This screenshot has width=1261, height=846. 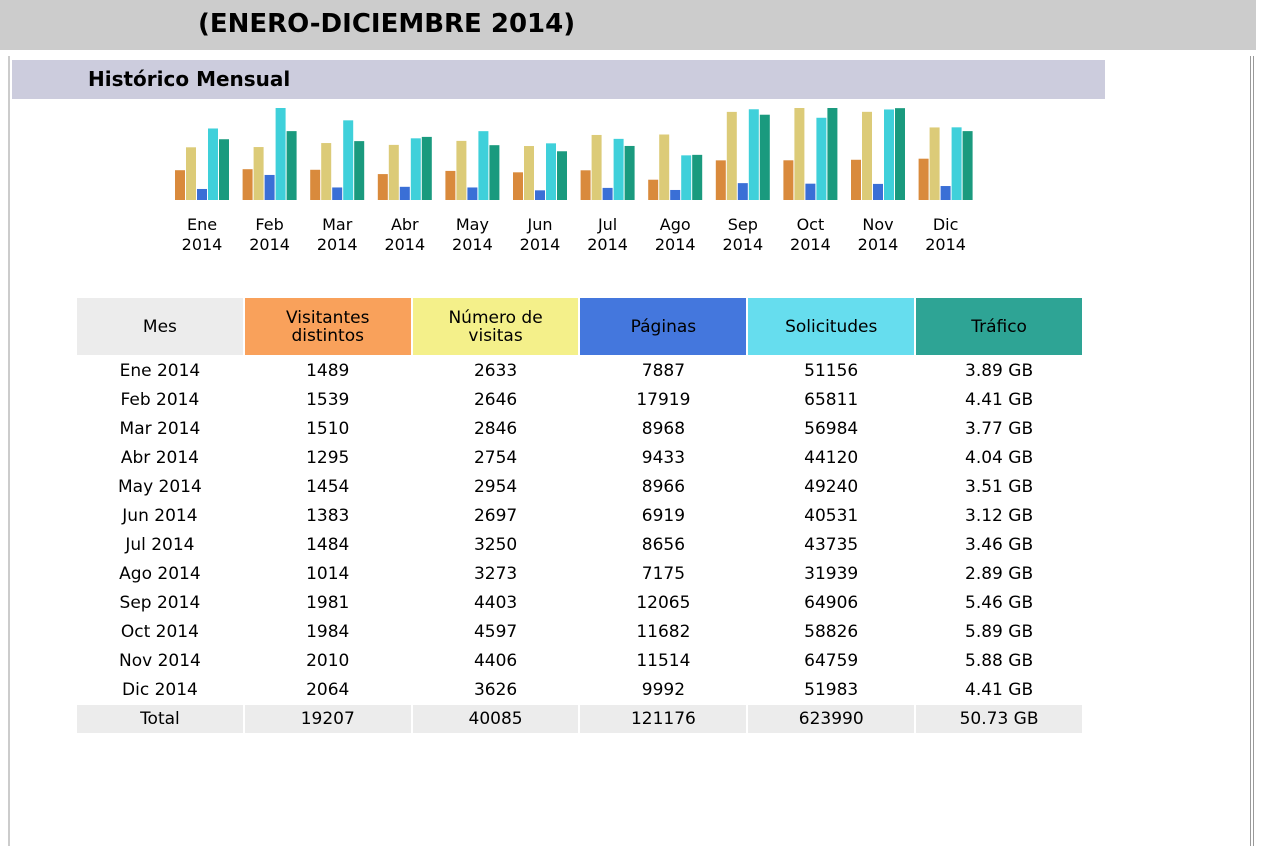 I want to click on cell: 1295, so click(x=328, y=457).